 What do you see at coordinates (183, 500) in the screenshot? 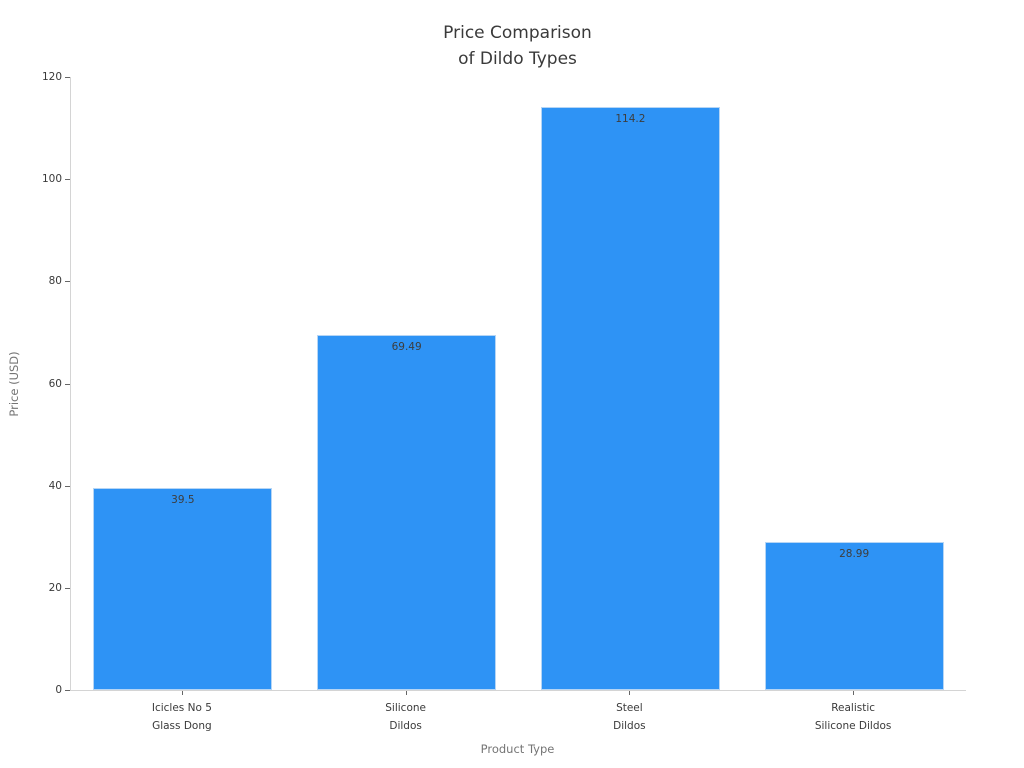
I see `bar-value-label: 39.5` at bounding box center [183, 500].